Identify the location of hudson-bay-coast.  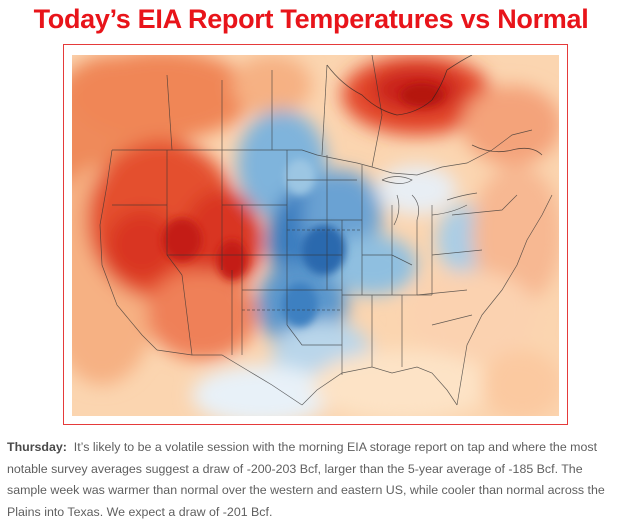
(434, 105).